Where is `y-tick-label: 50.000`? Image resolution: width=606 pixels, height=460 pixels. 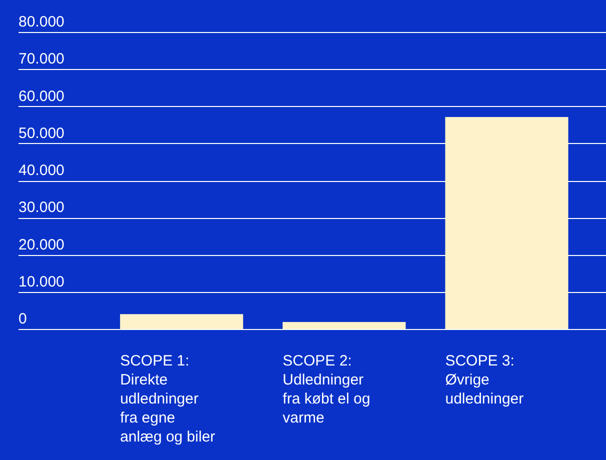
y-tick-label: 50.000 is located at coordinates (41, 133).